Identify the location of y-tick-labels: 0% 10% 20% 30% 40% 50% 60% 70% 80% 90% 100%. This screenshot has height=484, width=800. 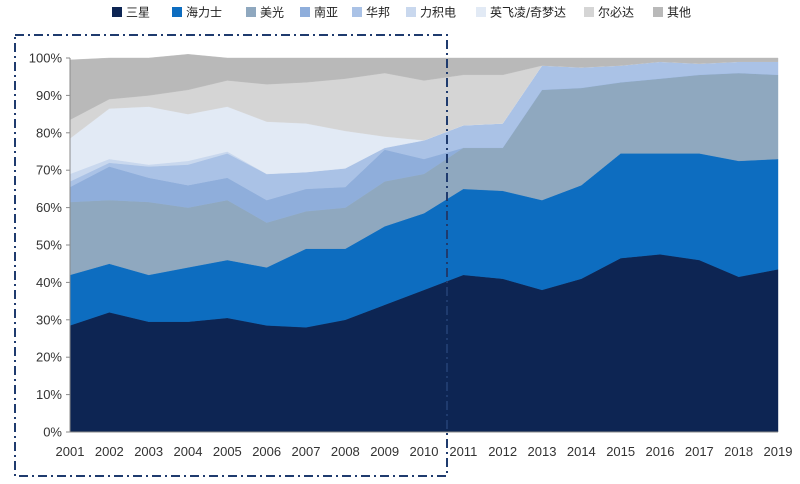
(46, 245).